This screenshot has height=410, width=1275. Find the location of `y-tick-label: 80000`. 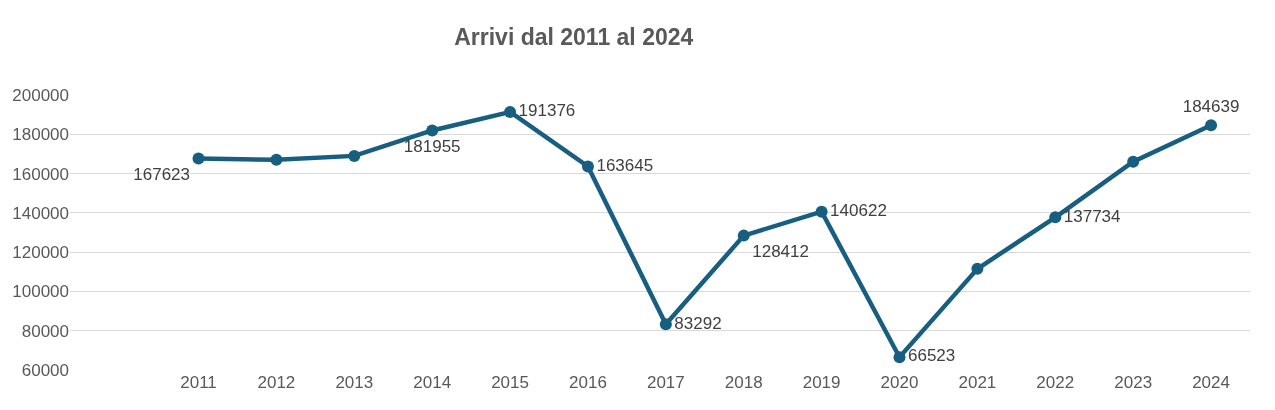

y-tick-label: 80000 is located at coordinates (45, 331).